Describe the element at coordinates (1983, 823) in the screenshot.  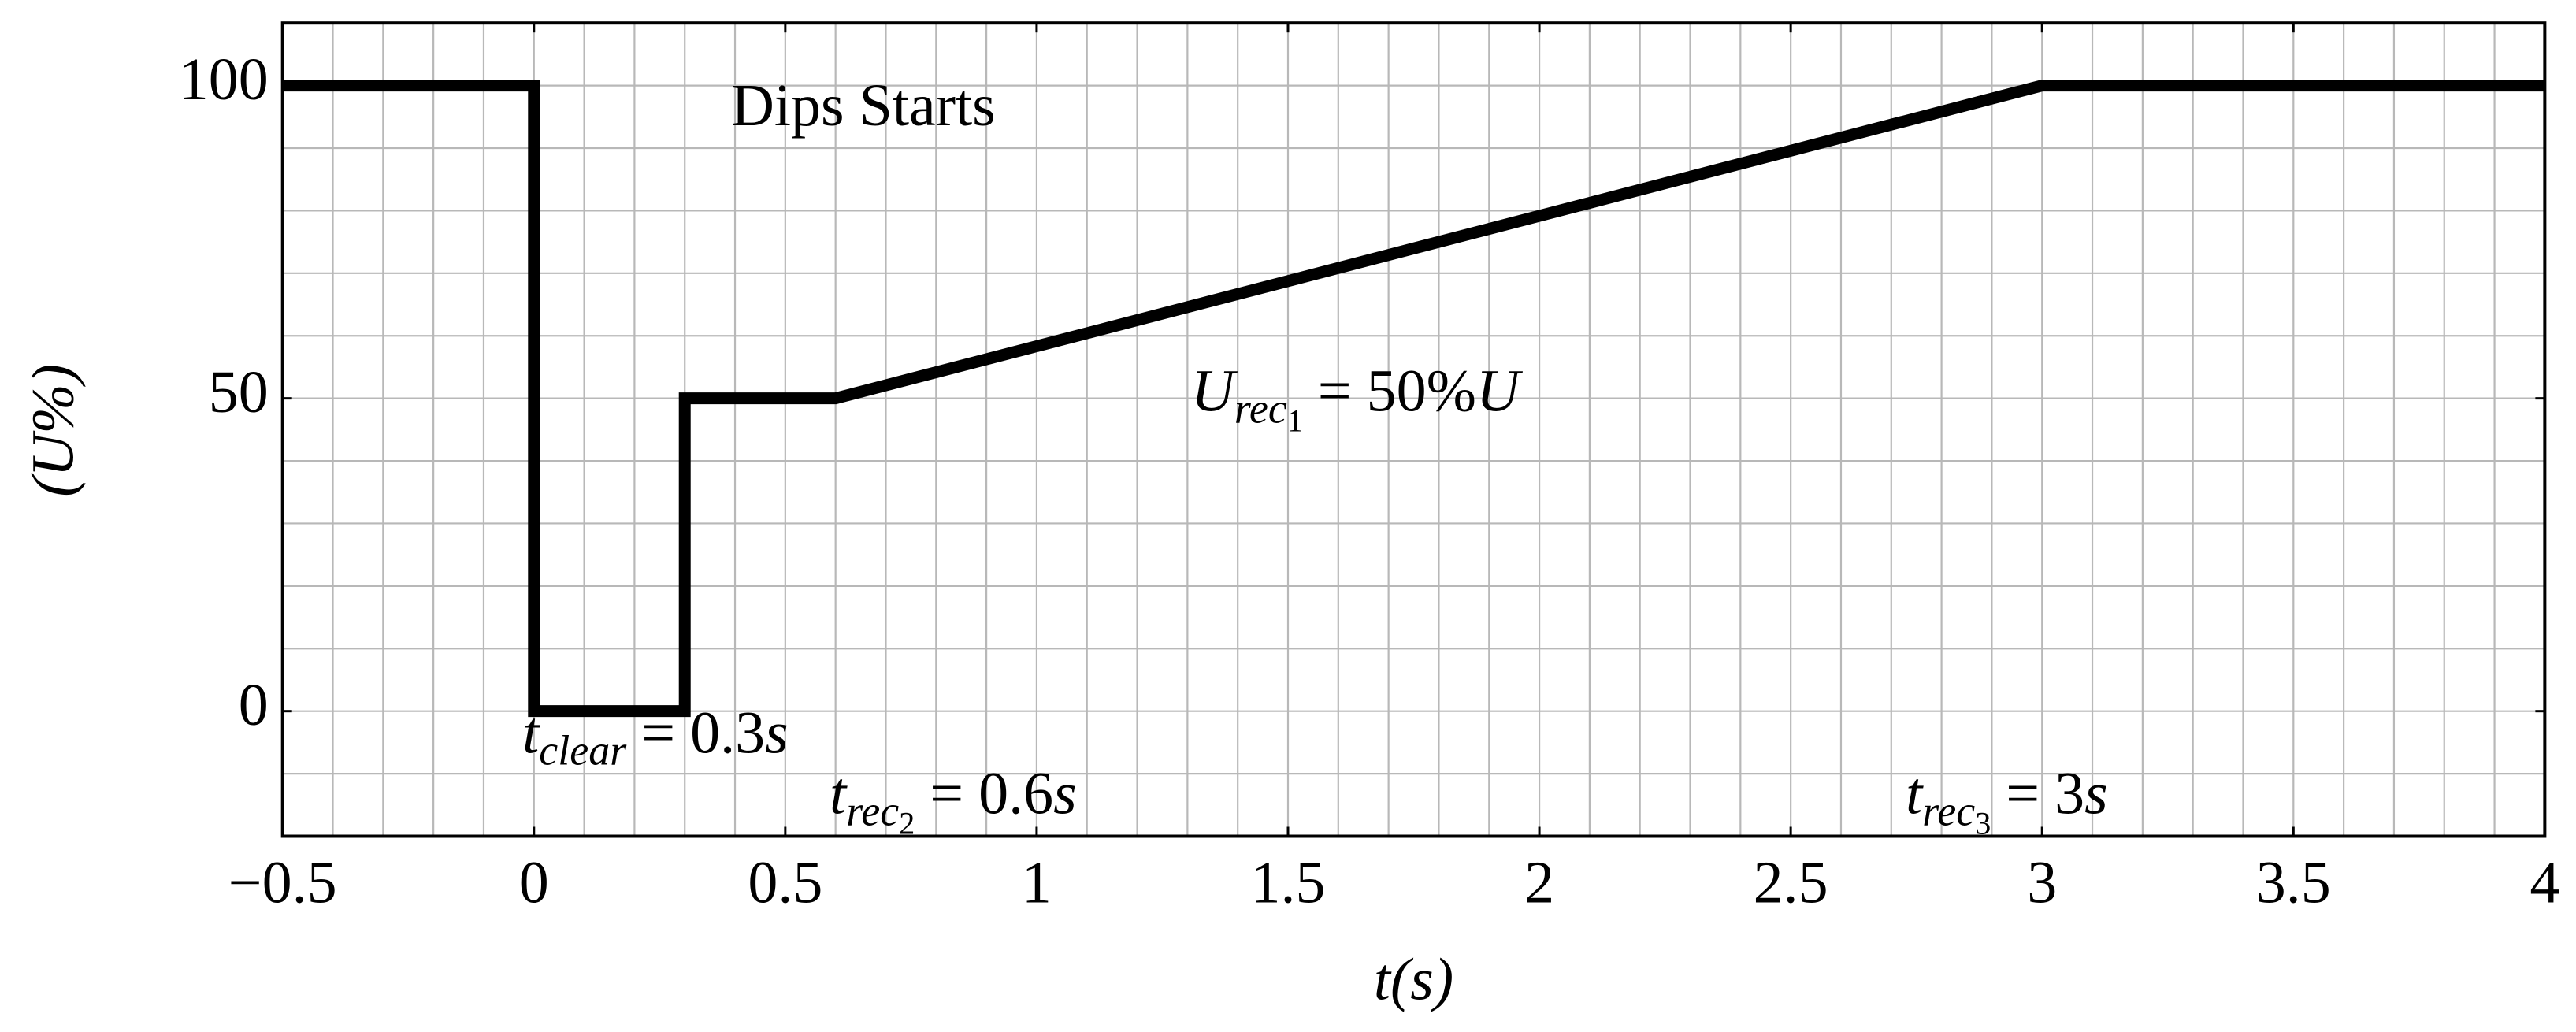
I see `annotation-part: 3` at that location.